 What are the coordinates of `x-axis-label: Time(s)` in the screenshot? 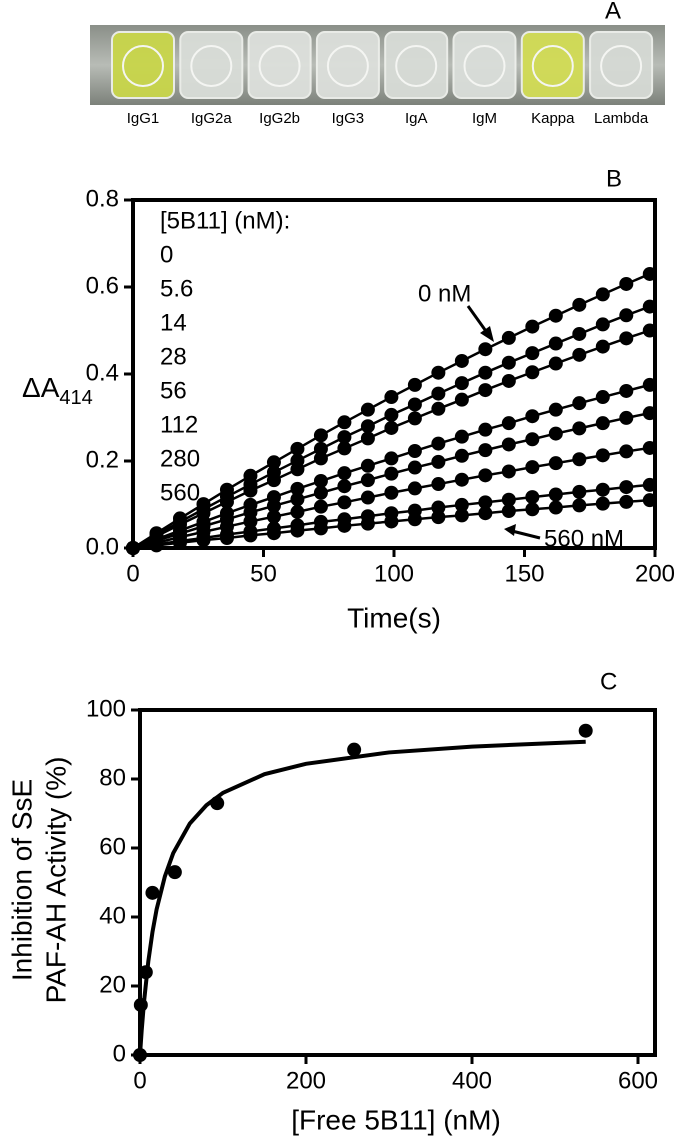 It's located at (394, 617).